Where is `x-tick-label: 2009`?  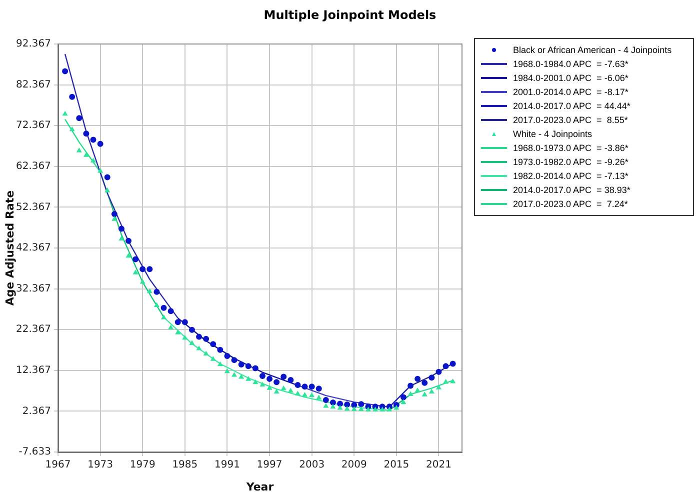 x-tick-label: 2009 is located at coordinates (354, 465).